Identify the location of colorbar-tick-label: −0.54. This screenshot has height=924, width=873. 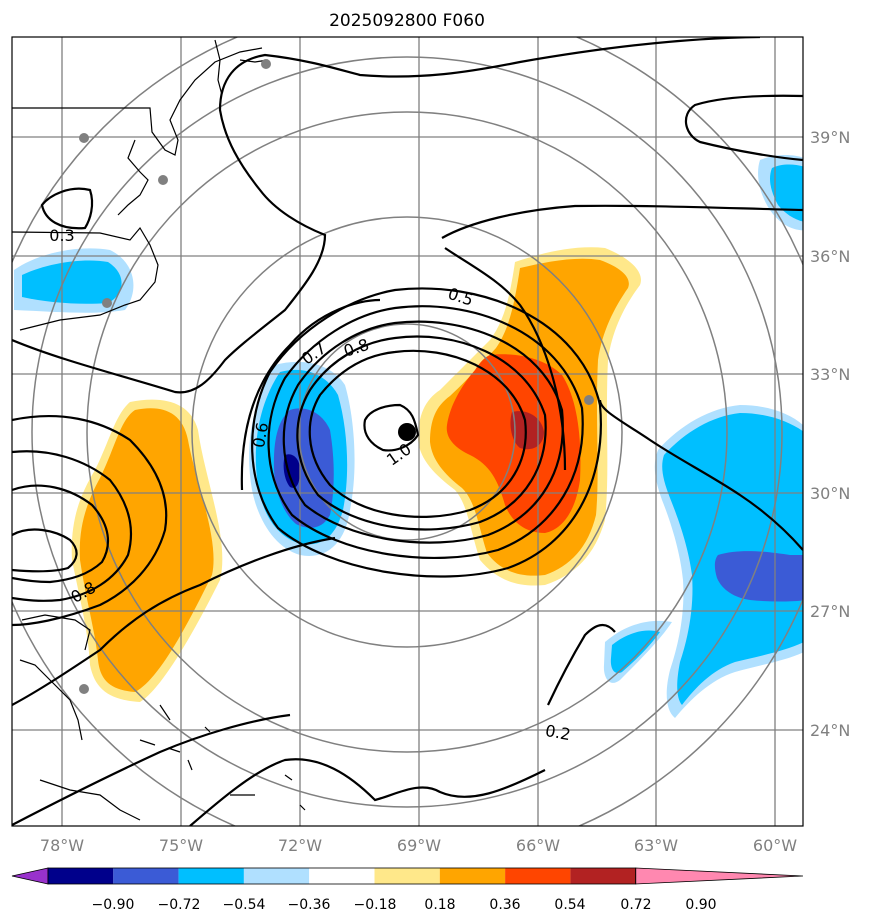
(244, 905).